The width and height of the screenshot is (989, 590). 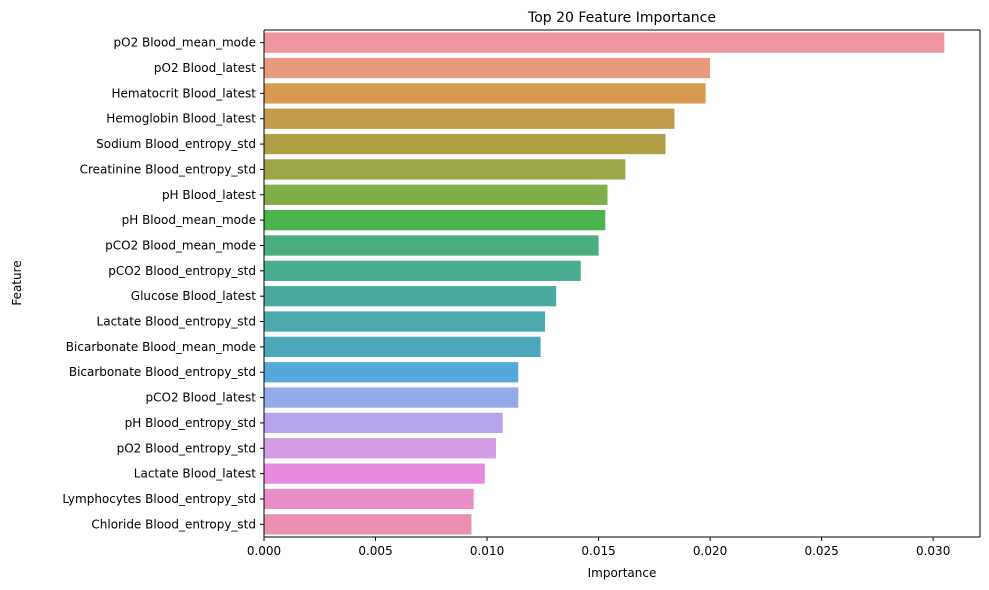 What do you see at coordinates (264, 551) in the screenshot?
I see `x-tick-label: 0.000` at bounding box center [264, 551].